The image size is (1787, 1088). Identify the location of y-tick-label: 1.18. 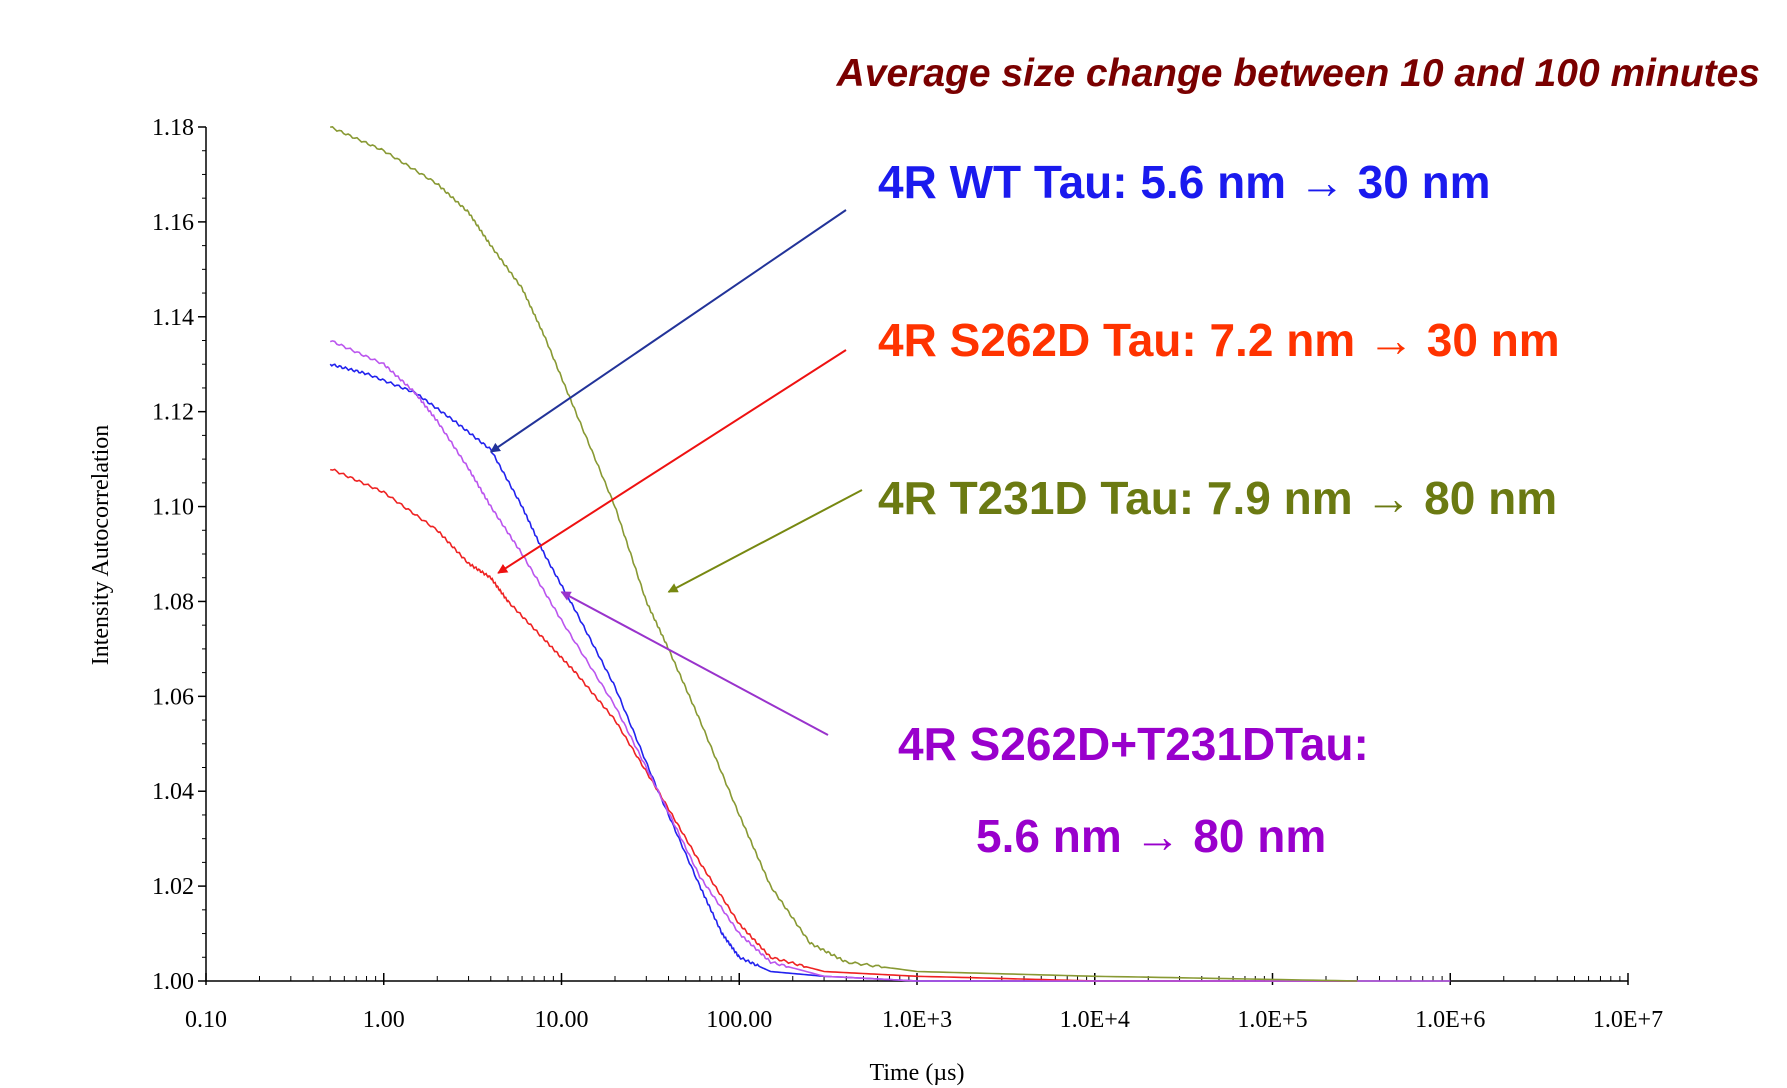
(173, 128).